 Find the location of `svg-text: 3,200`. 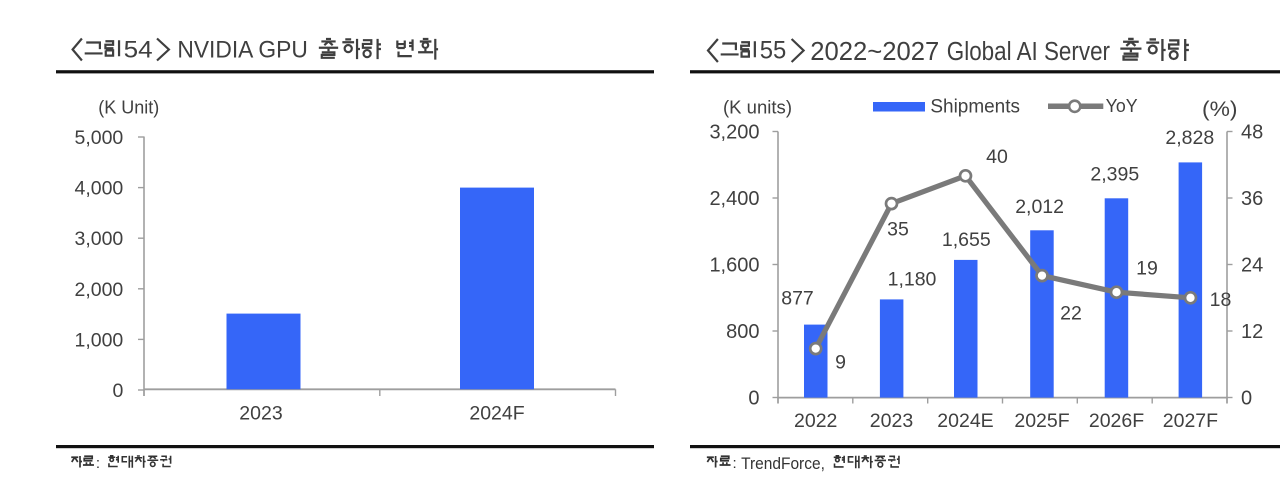

svg-text: 3,200 is located at coordinates (734, 133).